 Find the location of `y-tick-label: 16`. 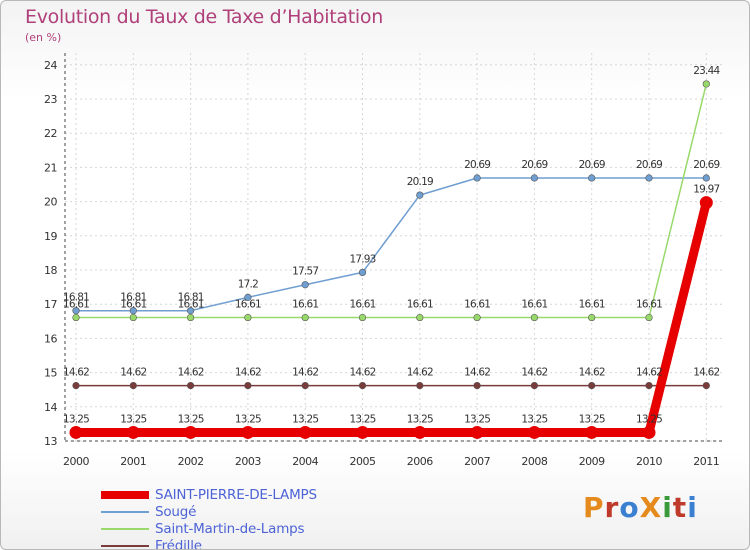

y-tick-label: 16 is located at coordinates (50, 338).